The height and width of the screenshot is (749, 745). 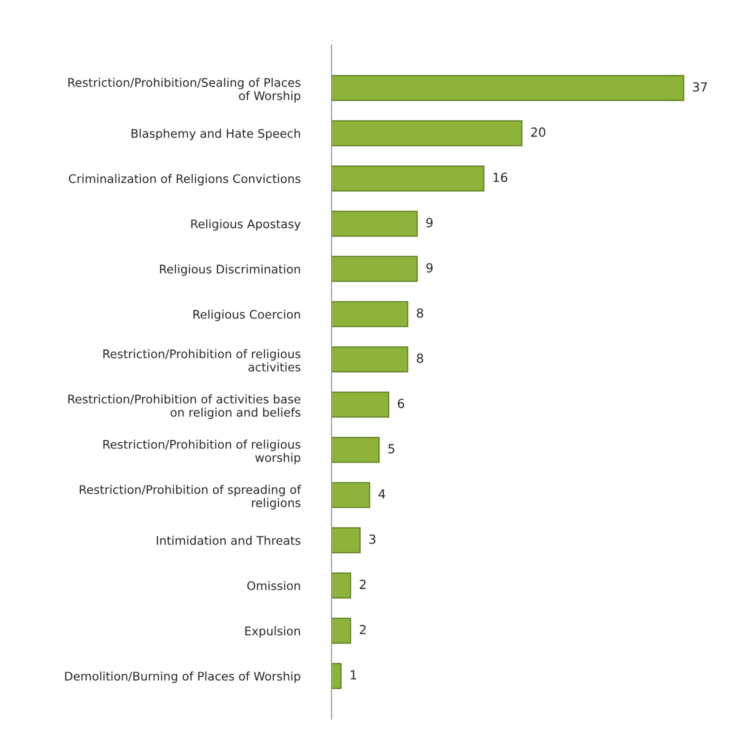 What do you see at coordinates (191, 497) in the screenshot?
I see `y-tick-label: Restriction/Prohibition of spreading of religions` at bounding box center [191, 497].